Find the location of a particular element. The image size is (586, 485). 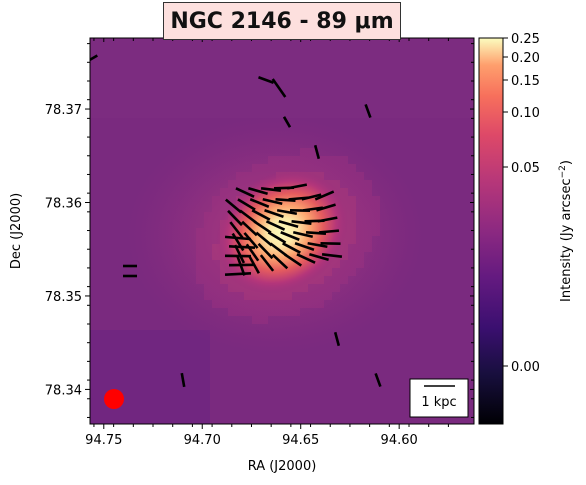

x-tick-label: 94.60 is located at coordinates (399, 440).